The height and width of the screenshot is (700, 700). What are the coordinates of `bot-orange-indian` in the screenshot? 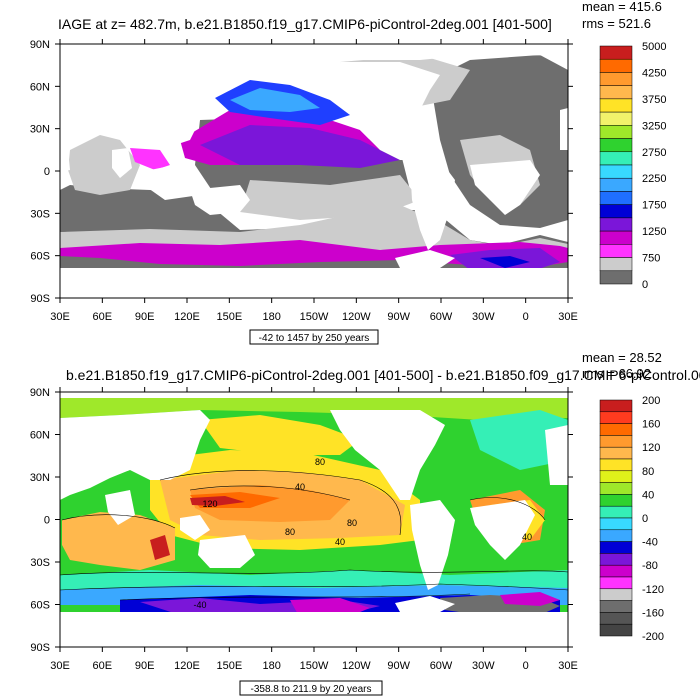 It's located at (118, 541).